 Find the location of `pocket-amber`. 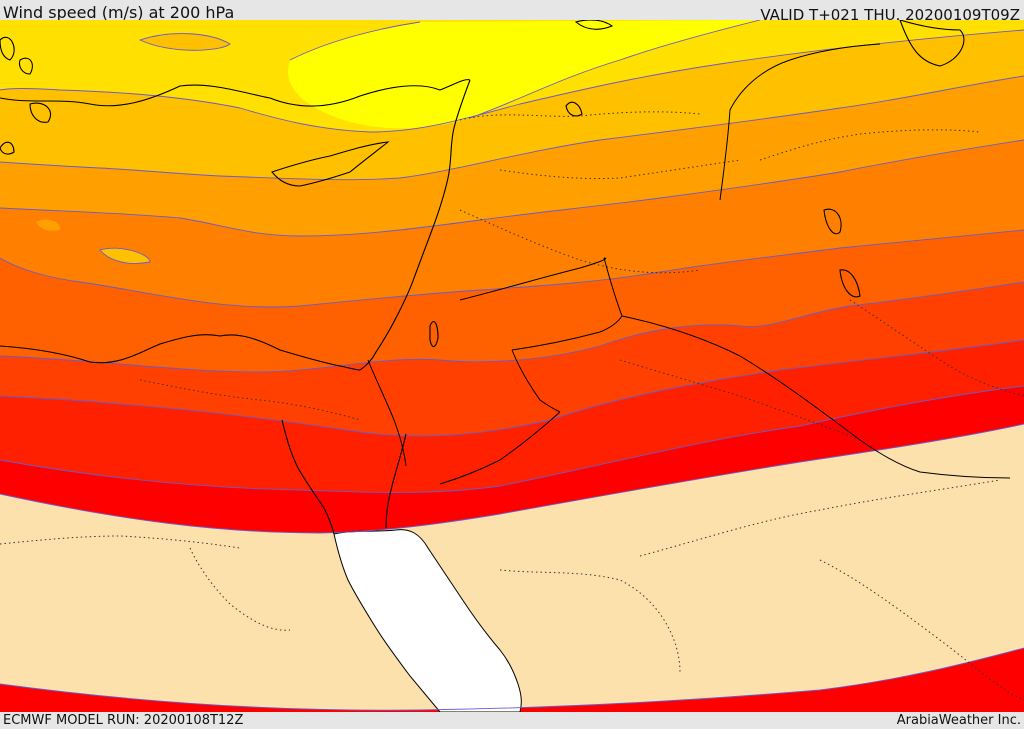

pocket-amber is located at coordinates (185, 42).